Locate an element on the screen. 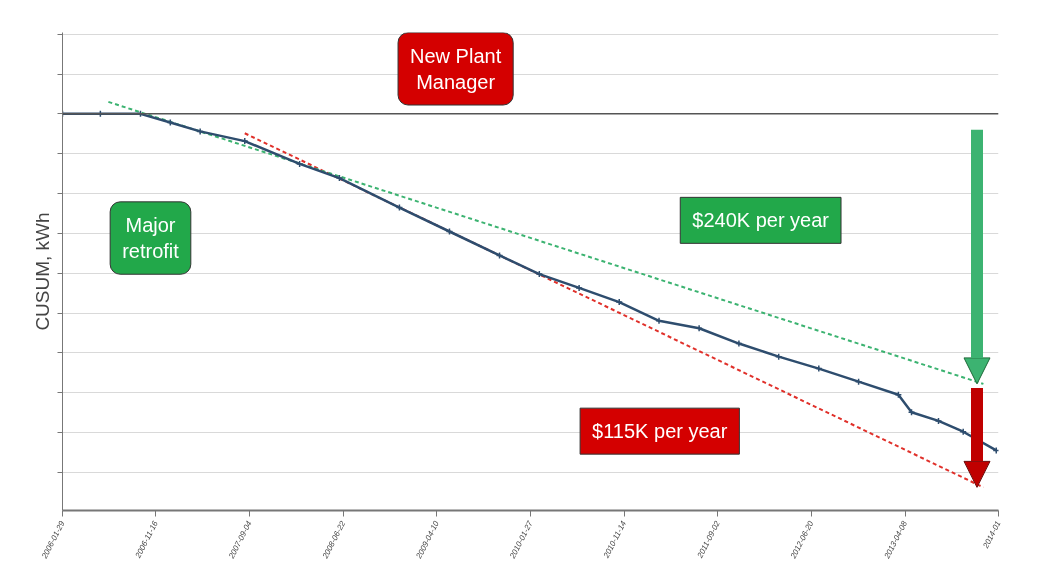 The width and height of the screenshot is (1045, 563). annotation: Major retrofit is located at coordinates (151, 238).